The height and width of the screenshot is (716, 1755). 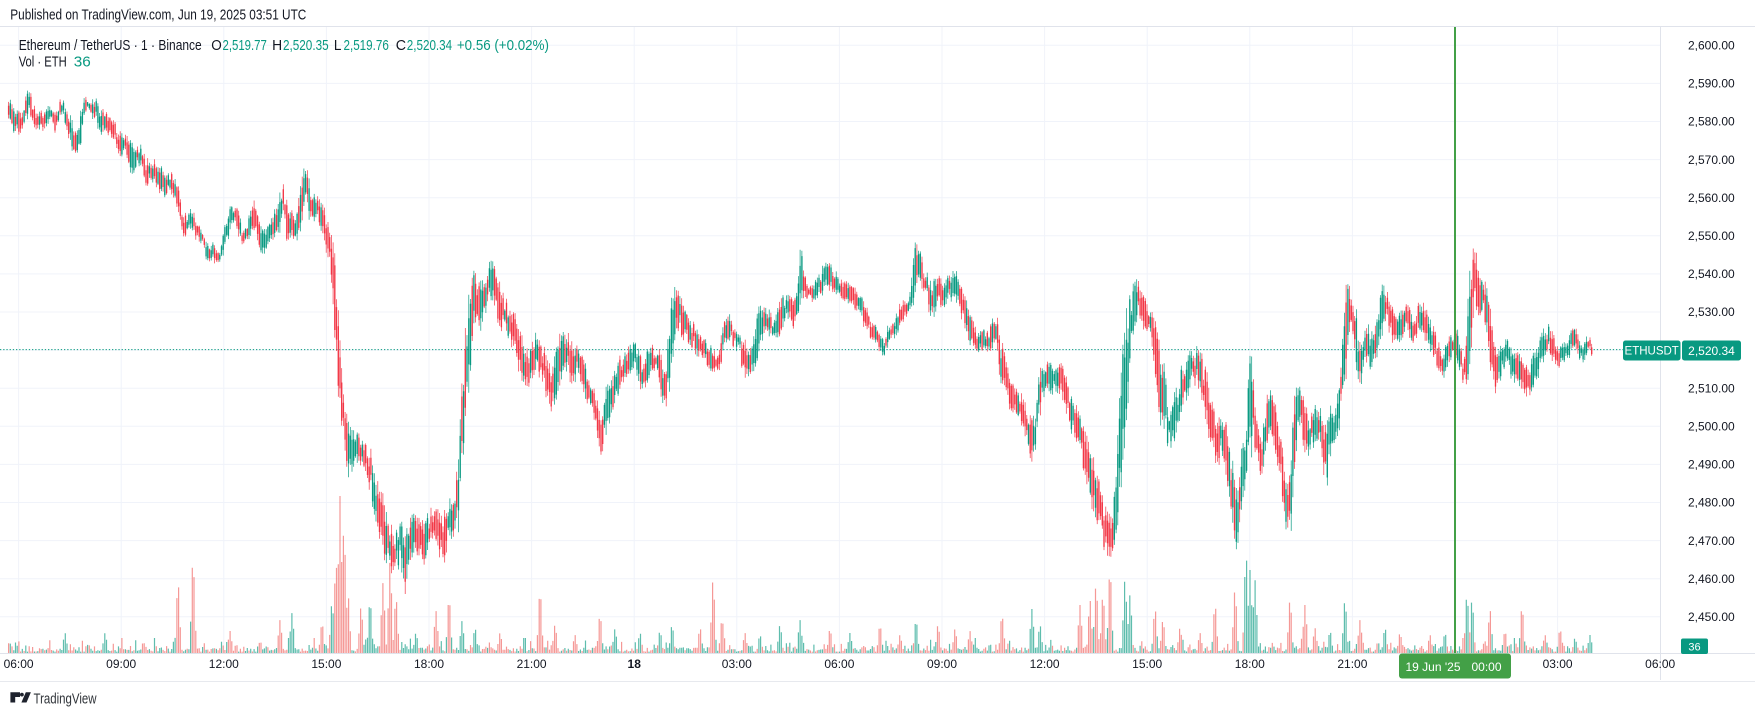 What do you see at coordinates (1486, 667) in the screenshot?
I see `svg-text: 00:00` at bounding box center [1486, 667].